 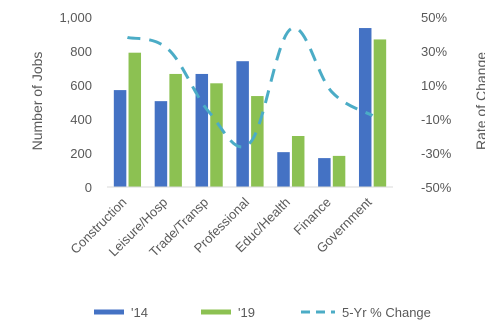 What do you see at coordinates (75, 17) in the screenshot?
I see `y-left-tick-label: 1,000` at bounding box center [75, 17].